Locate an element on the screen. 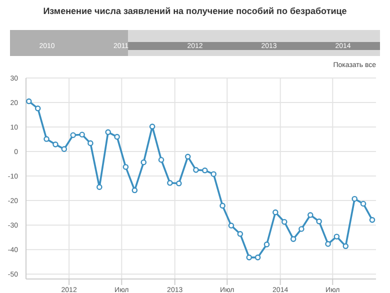 This screenshot has height=293, width=390. chart-title: Изменение числа заявлений на получение пособий по безработице is located at coordinates (195, 11).